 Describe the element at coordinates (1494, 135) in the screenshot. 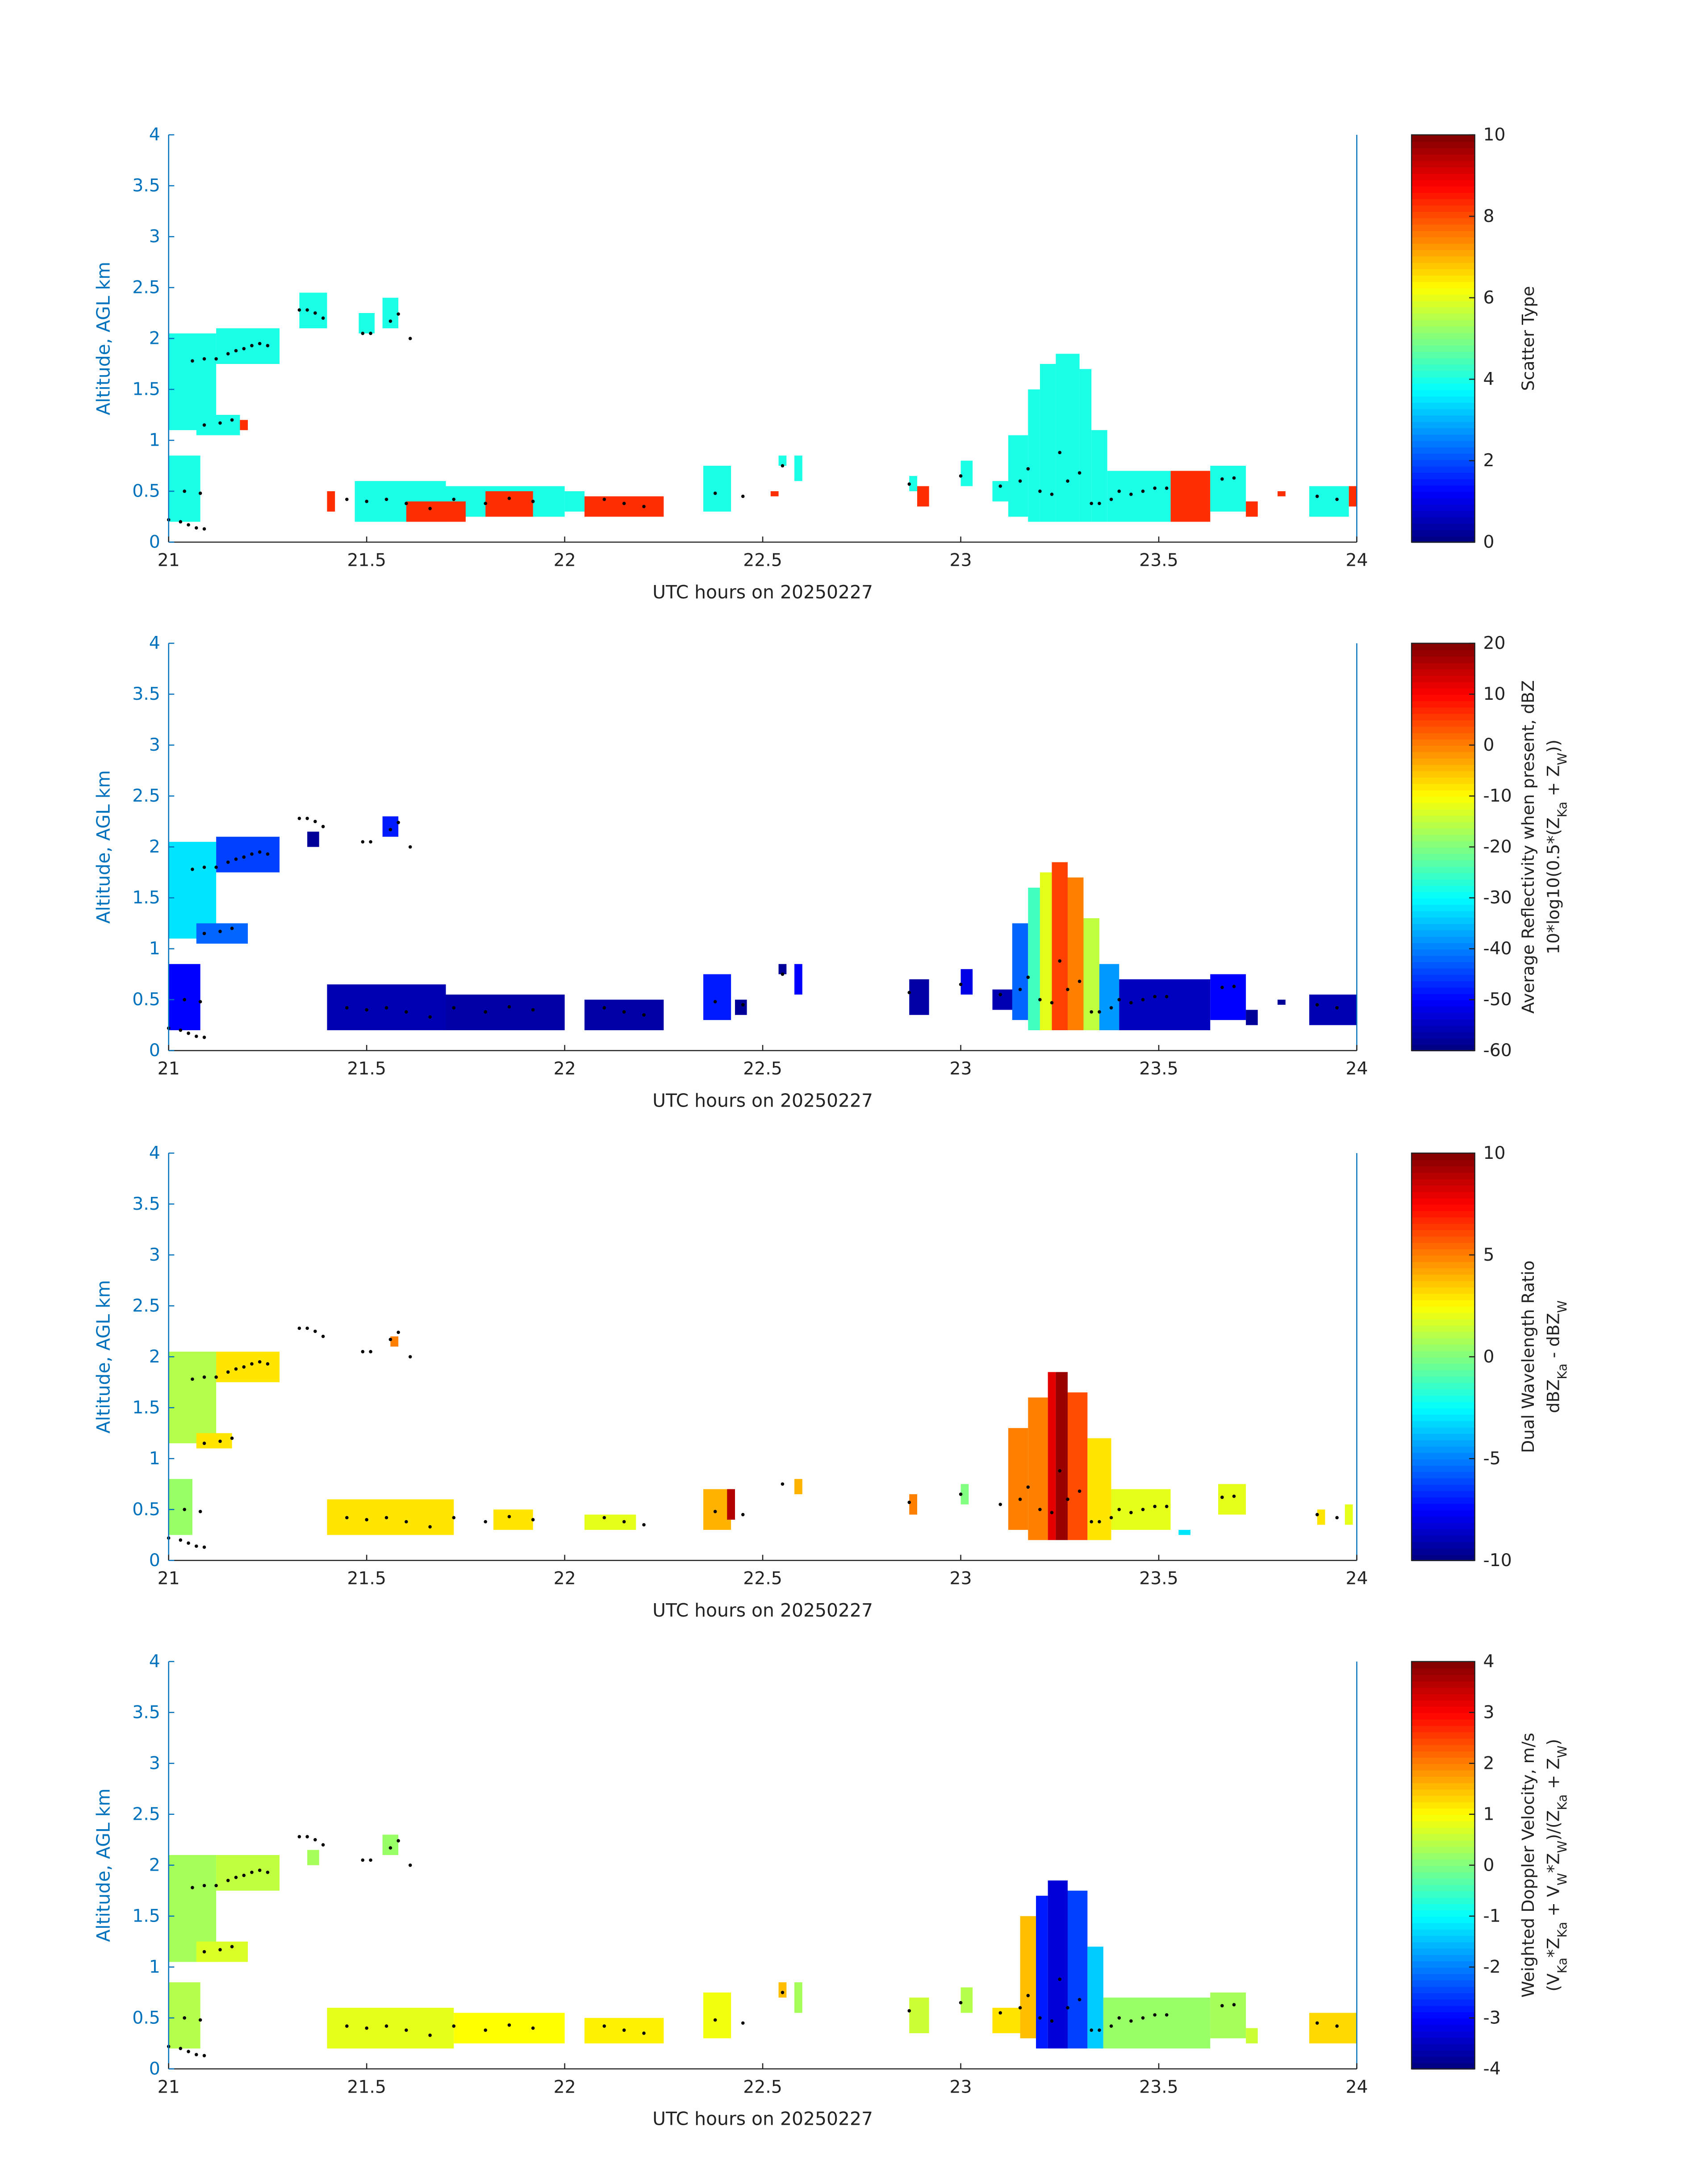

I see `colorbar-tick-label: 10` at that location.